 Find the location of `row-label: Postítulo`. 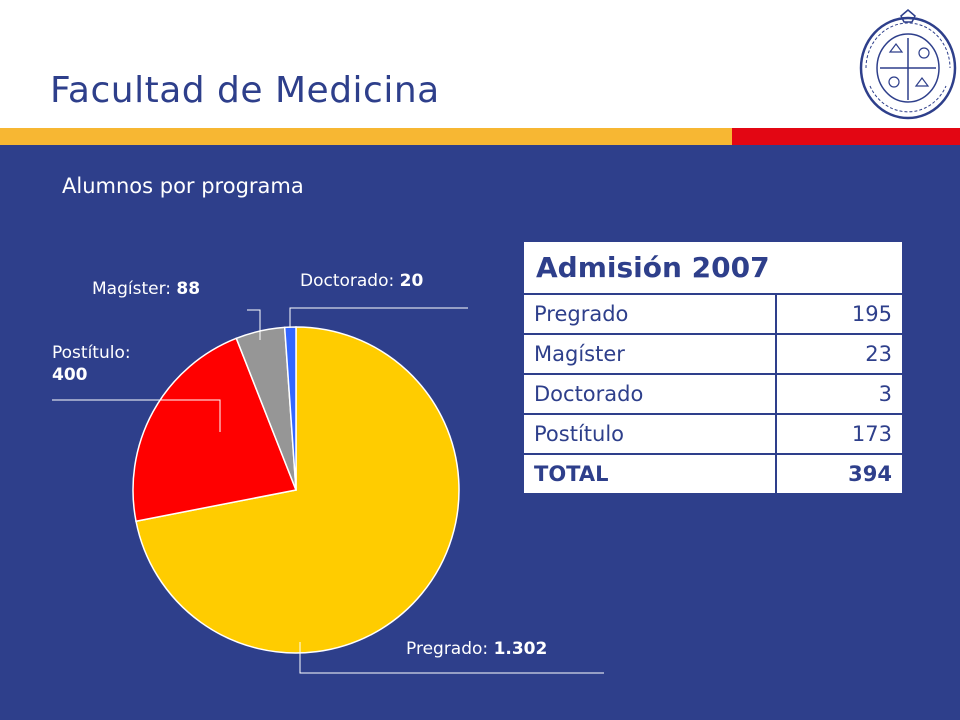

row-label: Postítulo is located at coordinates (649, 434).